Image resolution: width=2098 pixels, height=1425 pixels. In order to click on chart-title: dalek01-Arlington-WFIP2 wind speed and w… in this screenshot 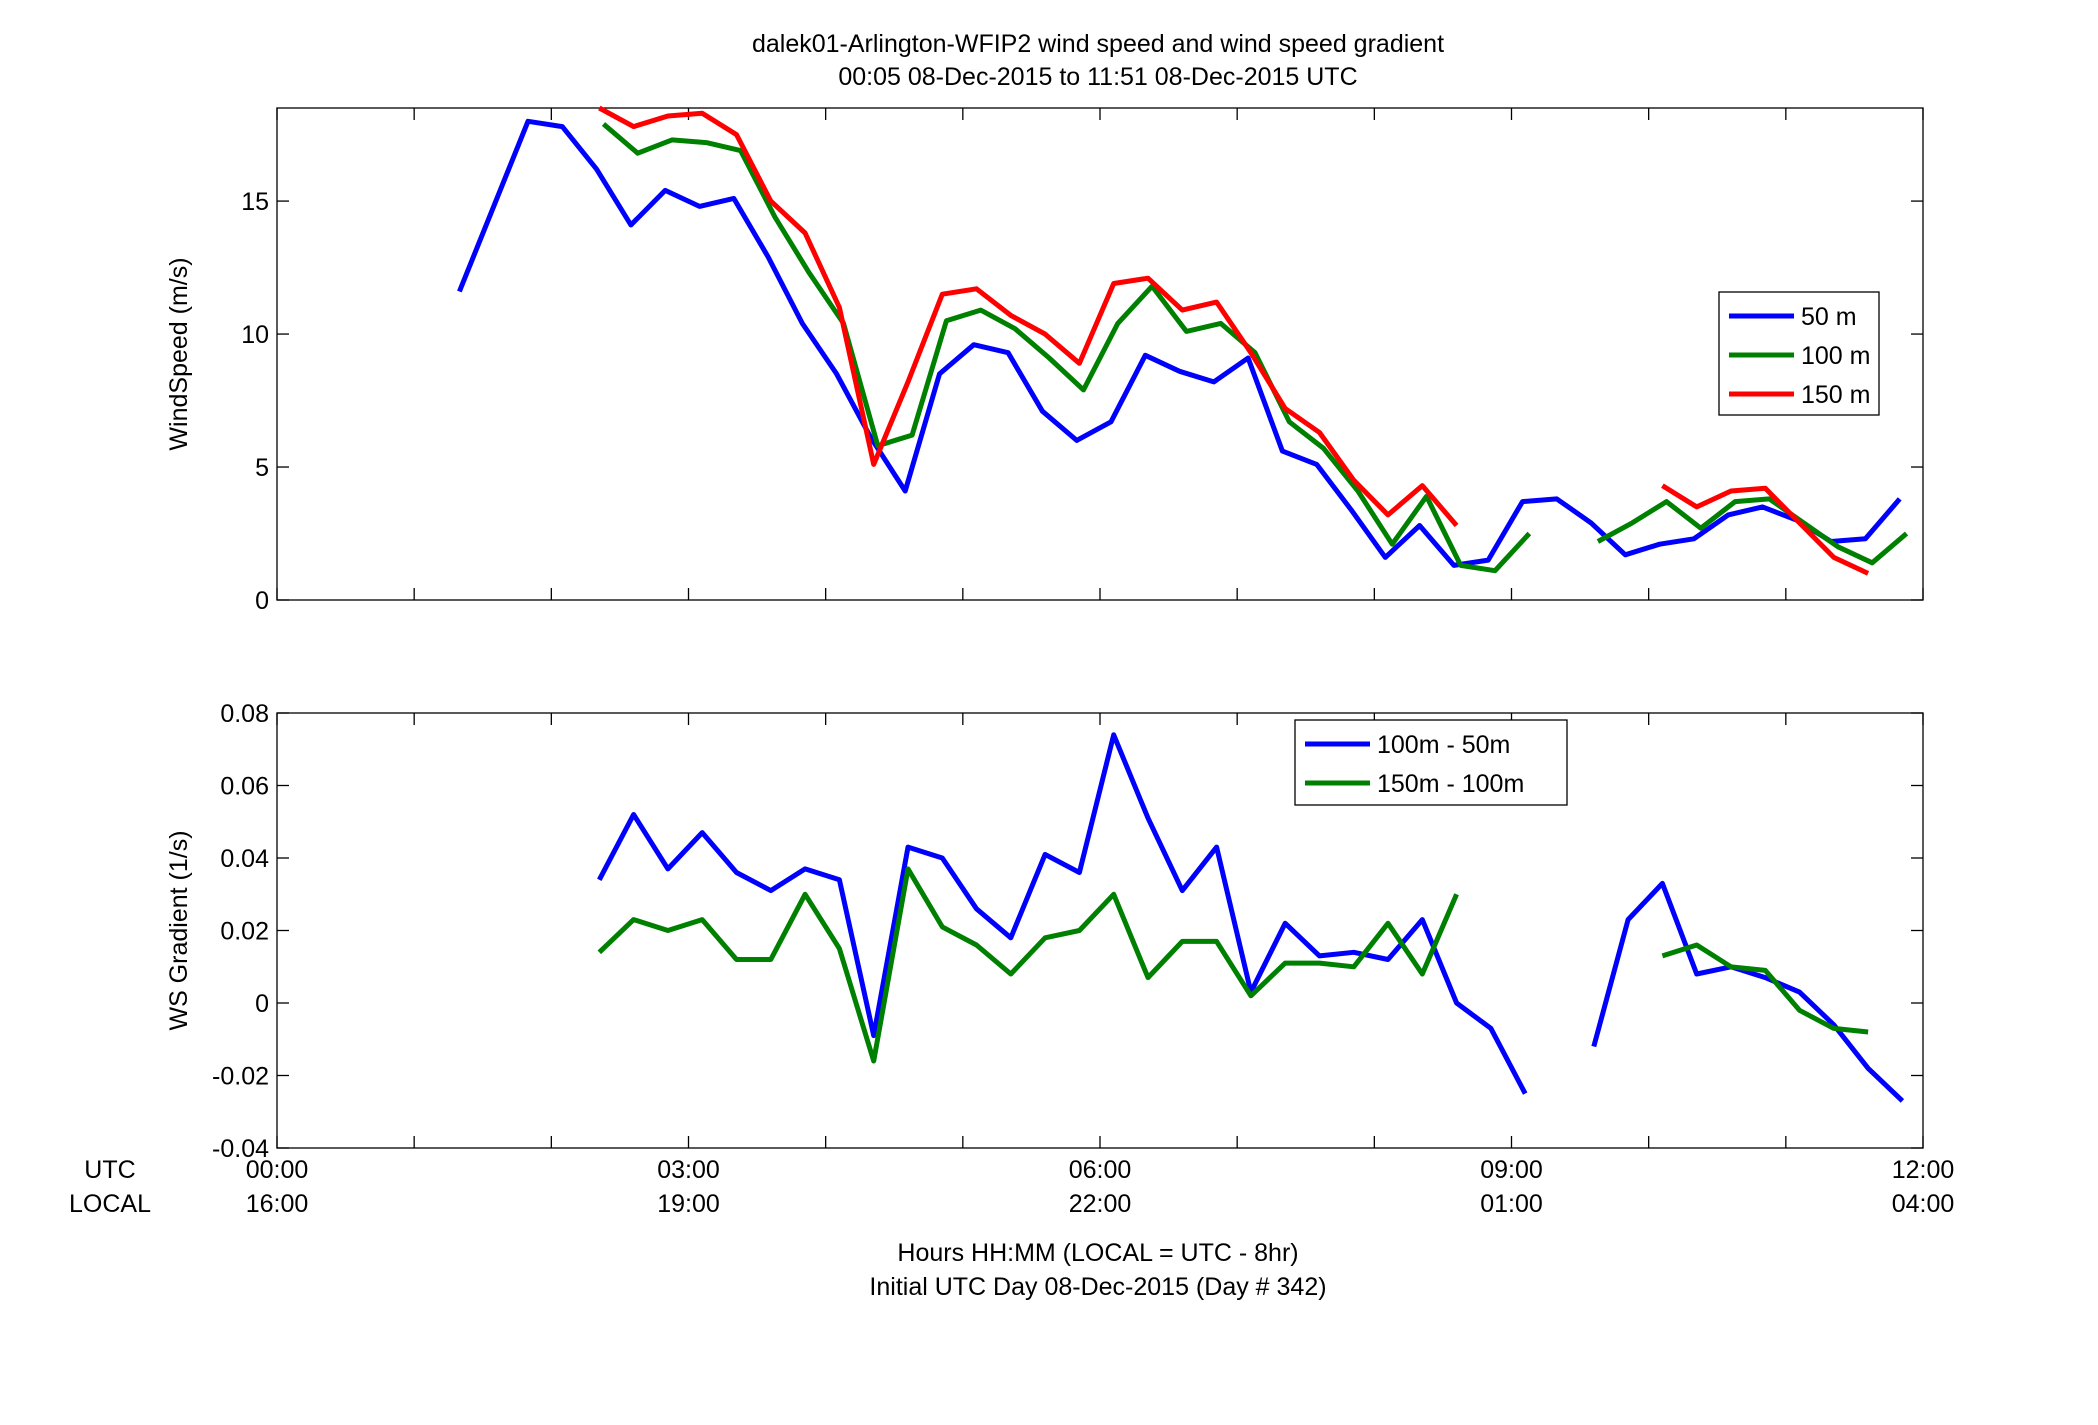, I will do `click(1098, 44)`.